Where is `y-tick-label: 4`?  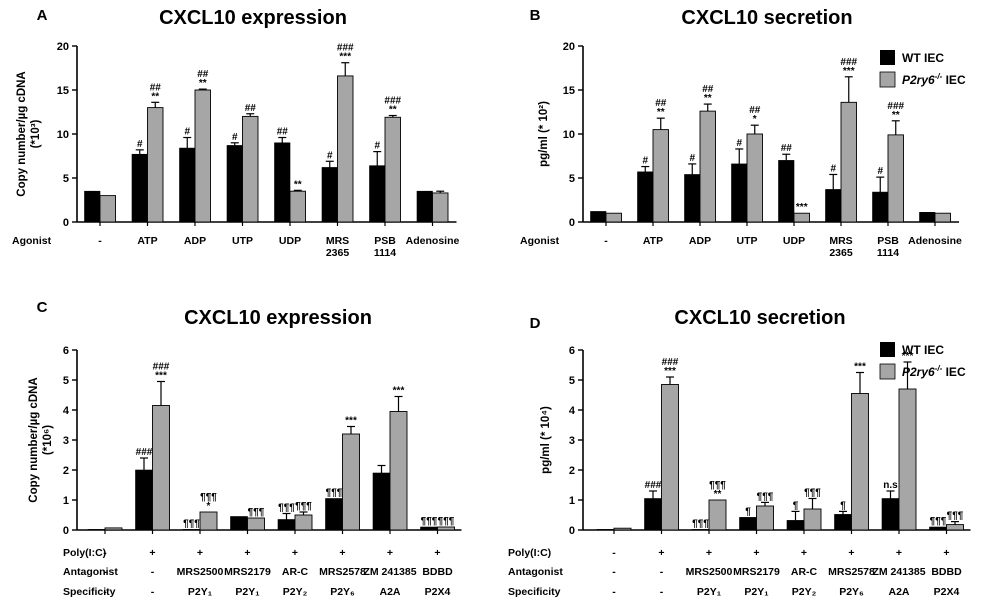
y-tick-label: 4 is located at coordinates (572, 411).